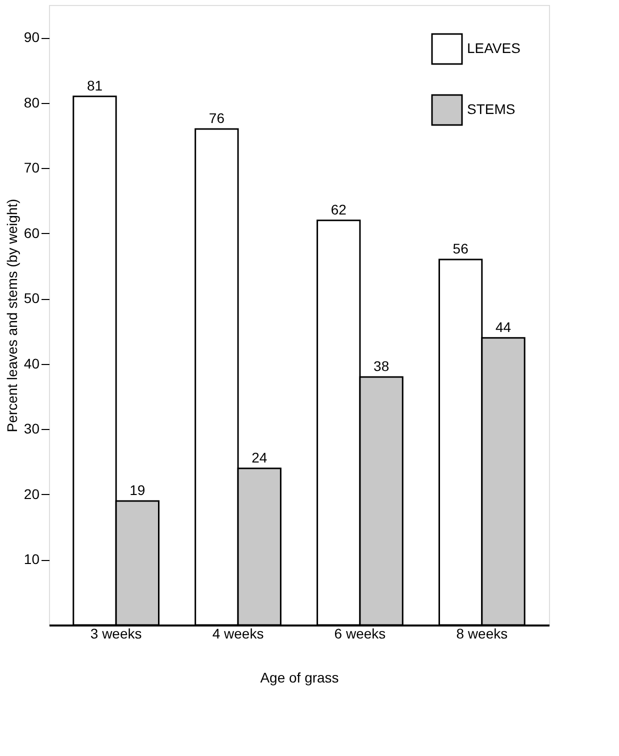  What do you see at coordinates (503, 326) in the screenshot?
I see `data-label: 44` at bounding box center [503, 326].